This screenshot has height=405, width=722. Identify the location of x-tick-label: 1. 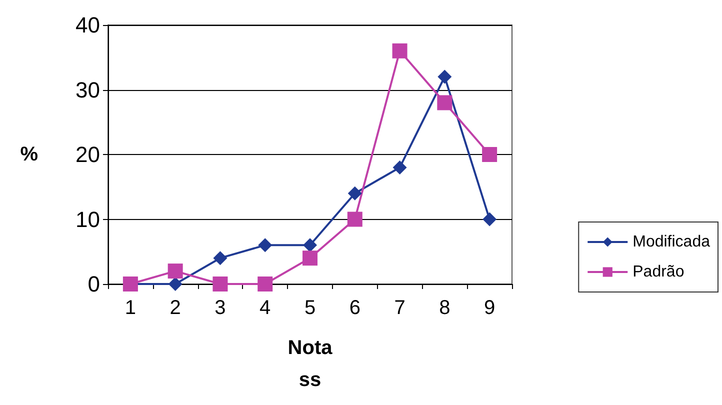
(130, 308).